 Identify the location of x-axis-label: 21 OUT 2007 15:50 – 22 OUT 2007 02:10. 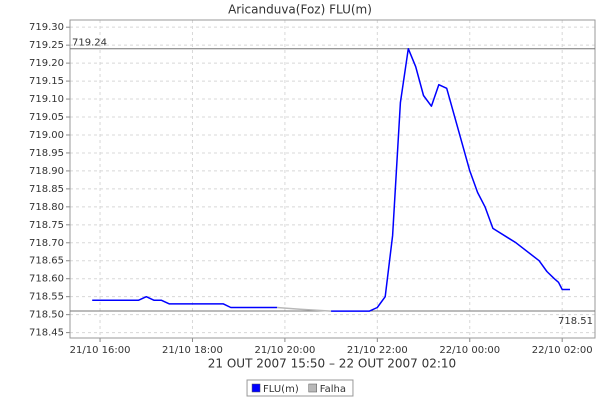
(332, 364).